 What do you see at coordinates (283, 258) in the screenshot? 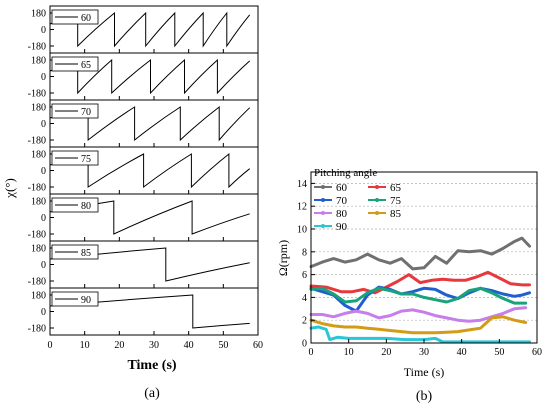
I see `panel-b-ylabel: Ω(rpm)` at bounding box center [283, 258].